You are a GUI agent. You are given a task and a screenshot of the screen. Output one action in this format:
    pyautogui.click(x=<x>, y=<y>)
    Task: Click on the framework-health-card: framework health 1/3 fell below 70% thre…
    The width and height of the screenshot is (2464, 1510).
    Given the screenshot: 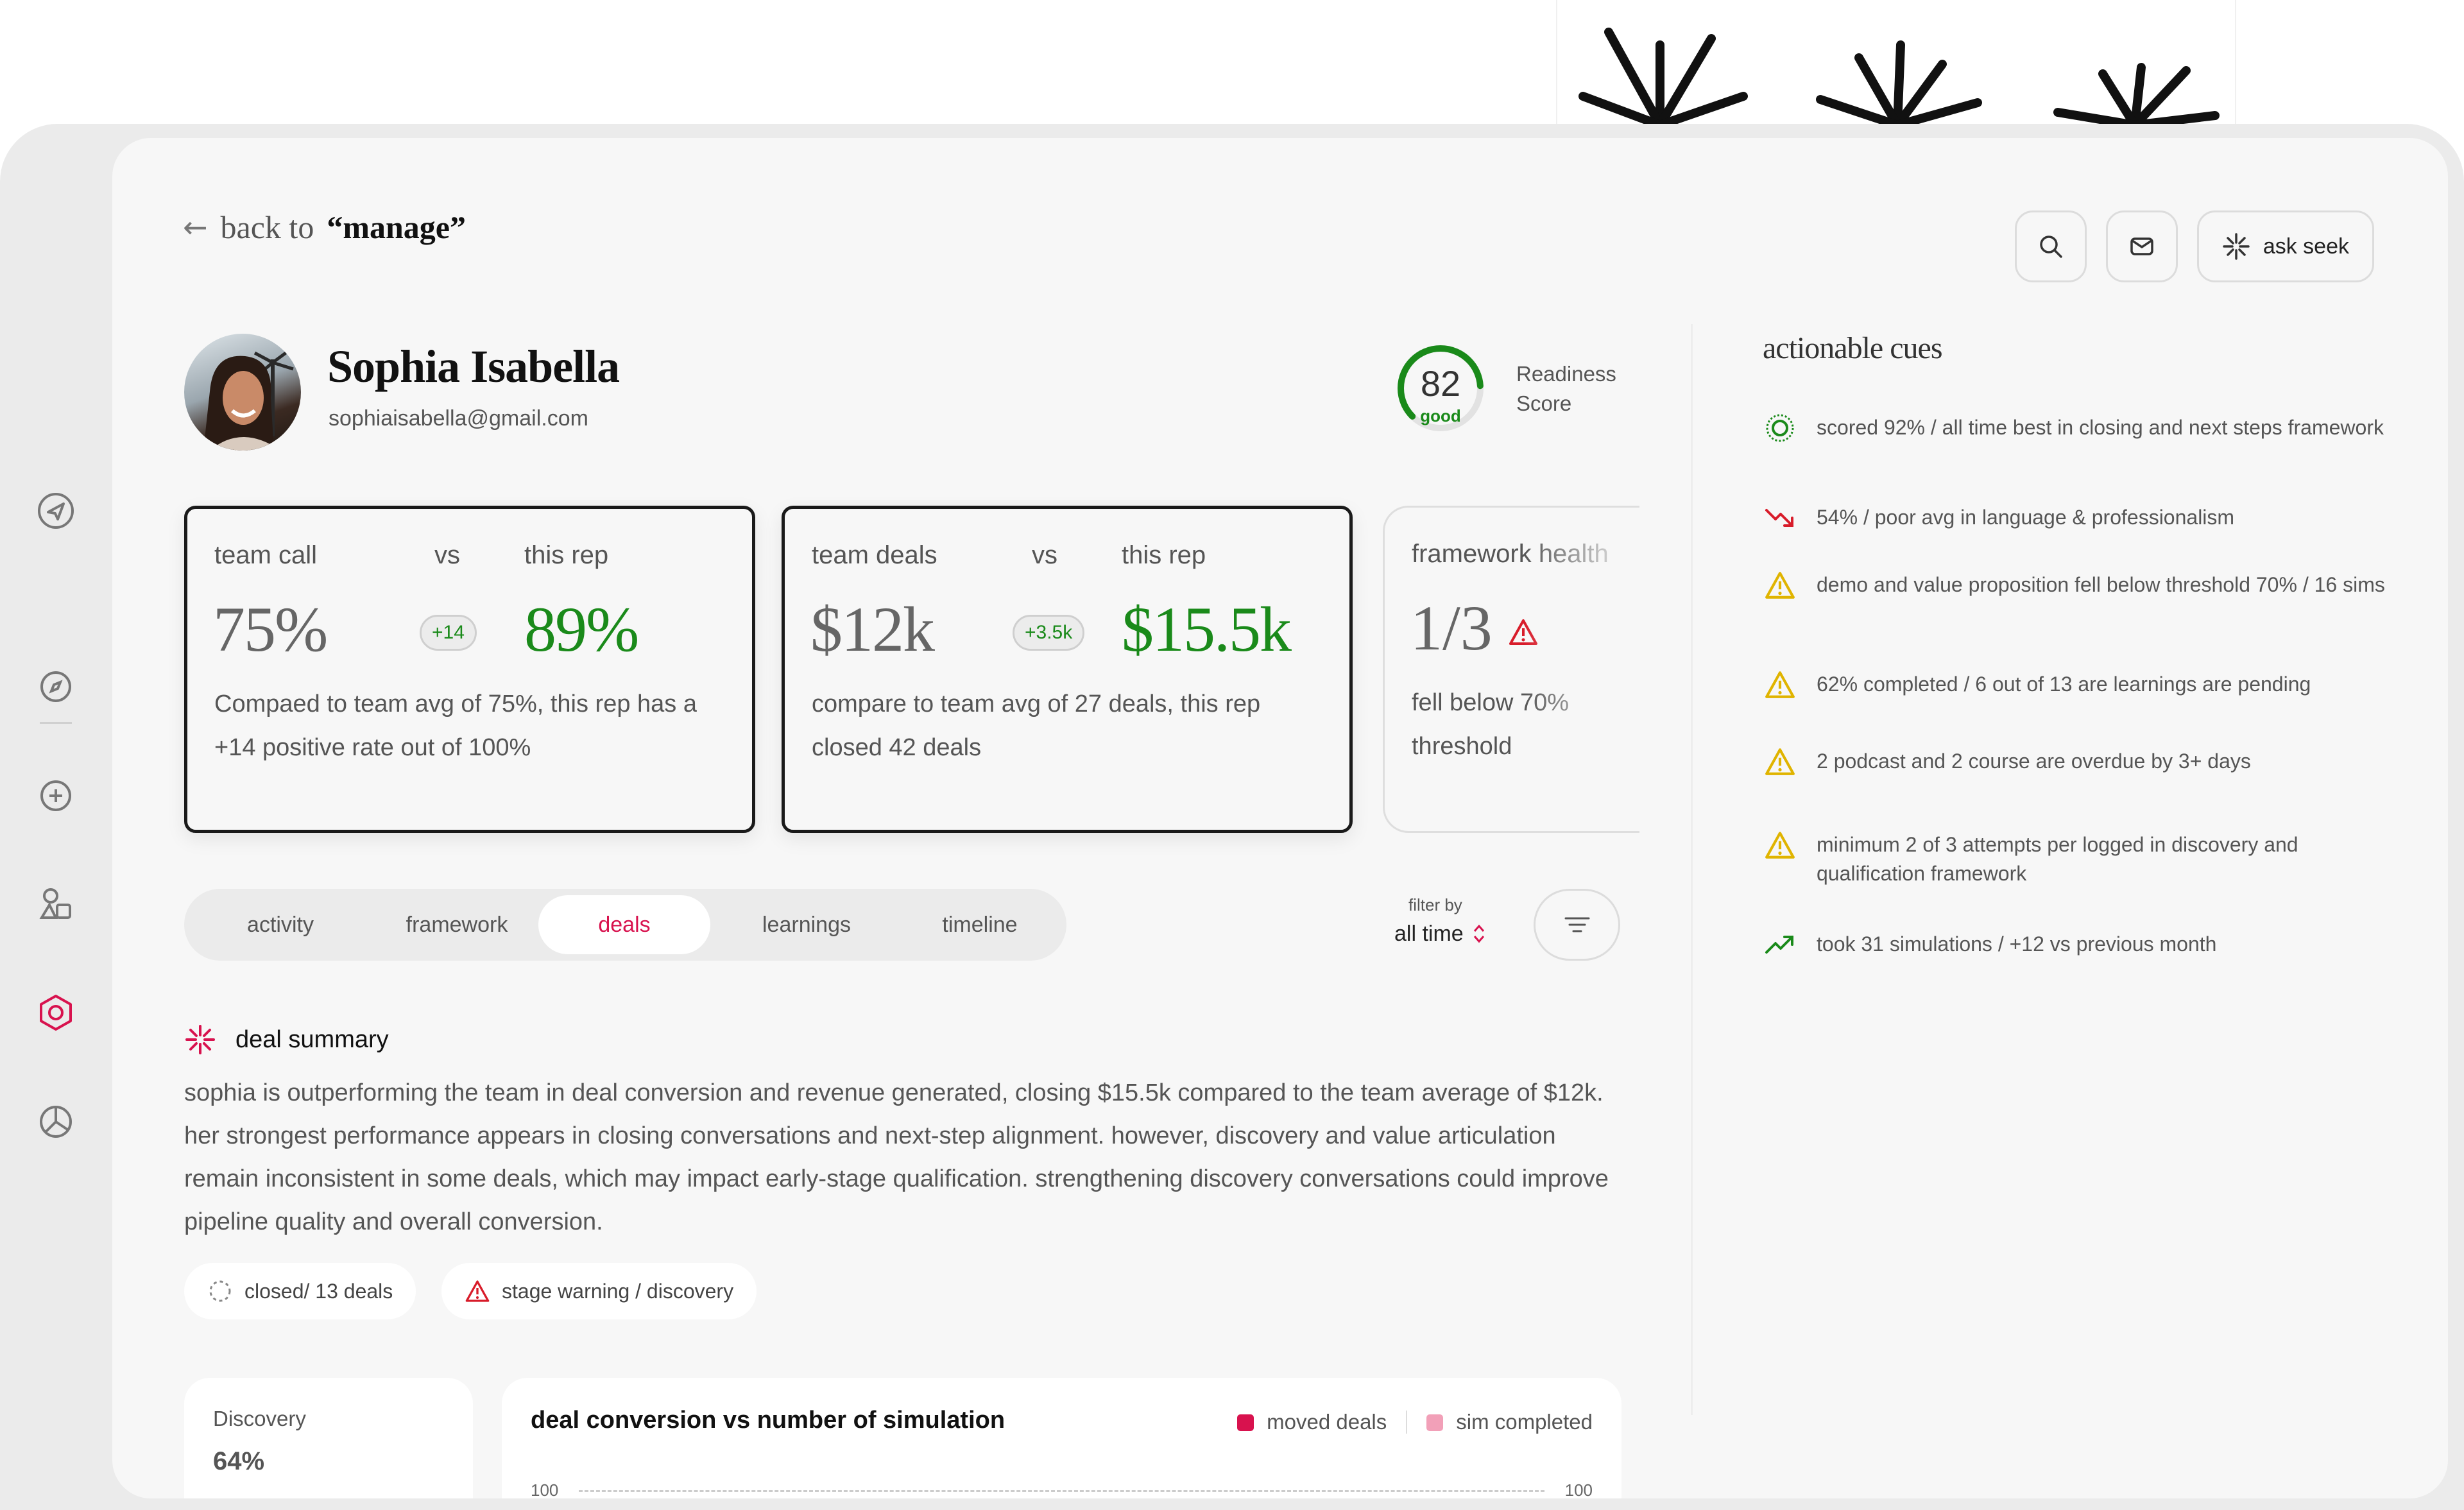 What is the action you would take?
    pyautogui.click(x=1511, y=669)
    